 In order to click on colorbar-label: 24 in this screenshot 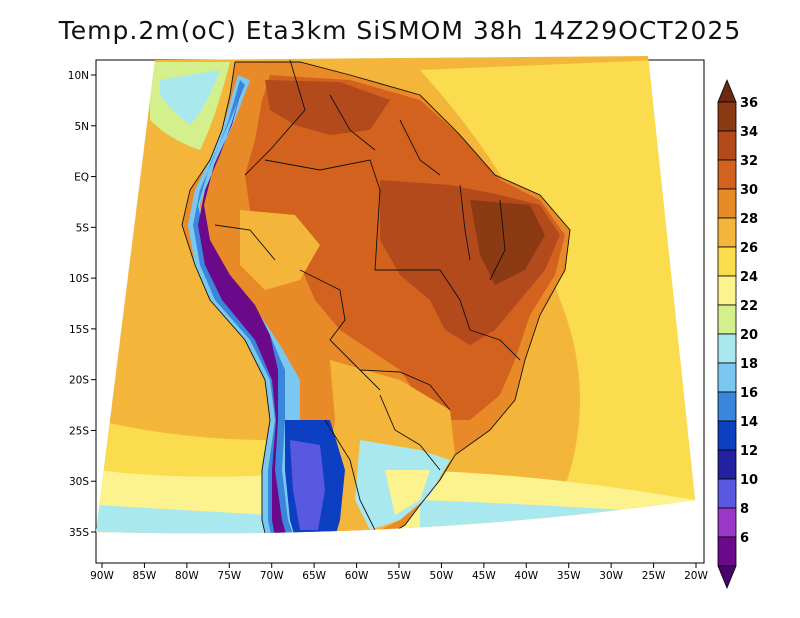, I will do `click(749, 277)`.